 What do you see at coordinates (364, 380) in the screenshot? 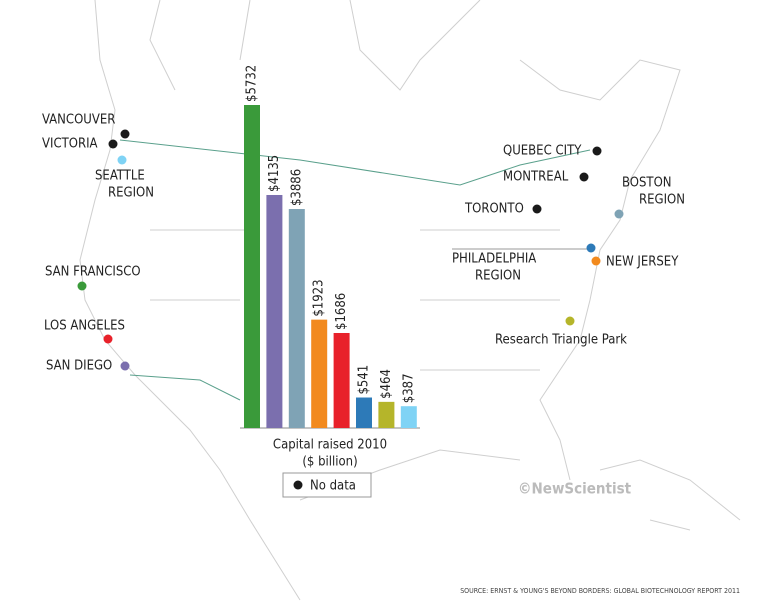
I see `value-label: $541` at bounding box center [364, 380].